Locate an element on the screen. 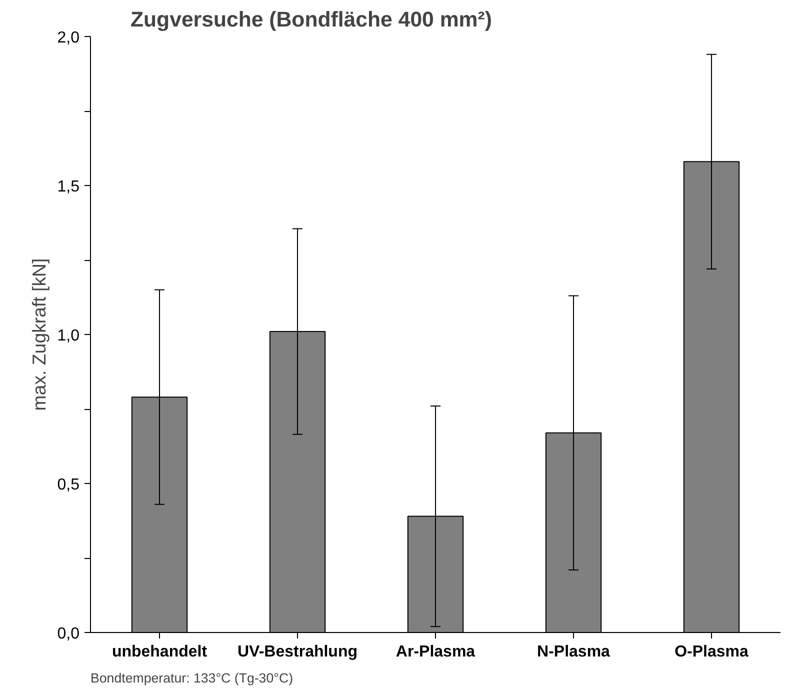  y-tick-label: 0,5 is located at coordinates (68, 485).